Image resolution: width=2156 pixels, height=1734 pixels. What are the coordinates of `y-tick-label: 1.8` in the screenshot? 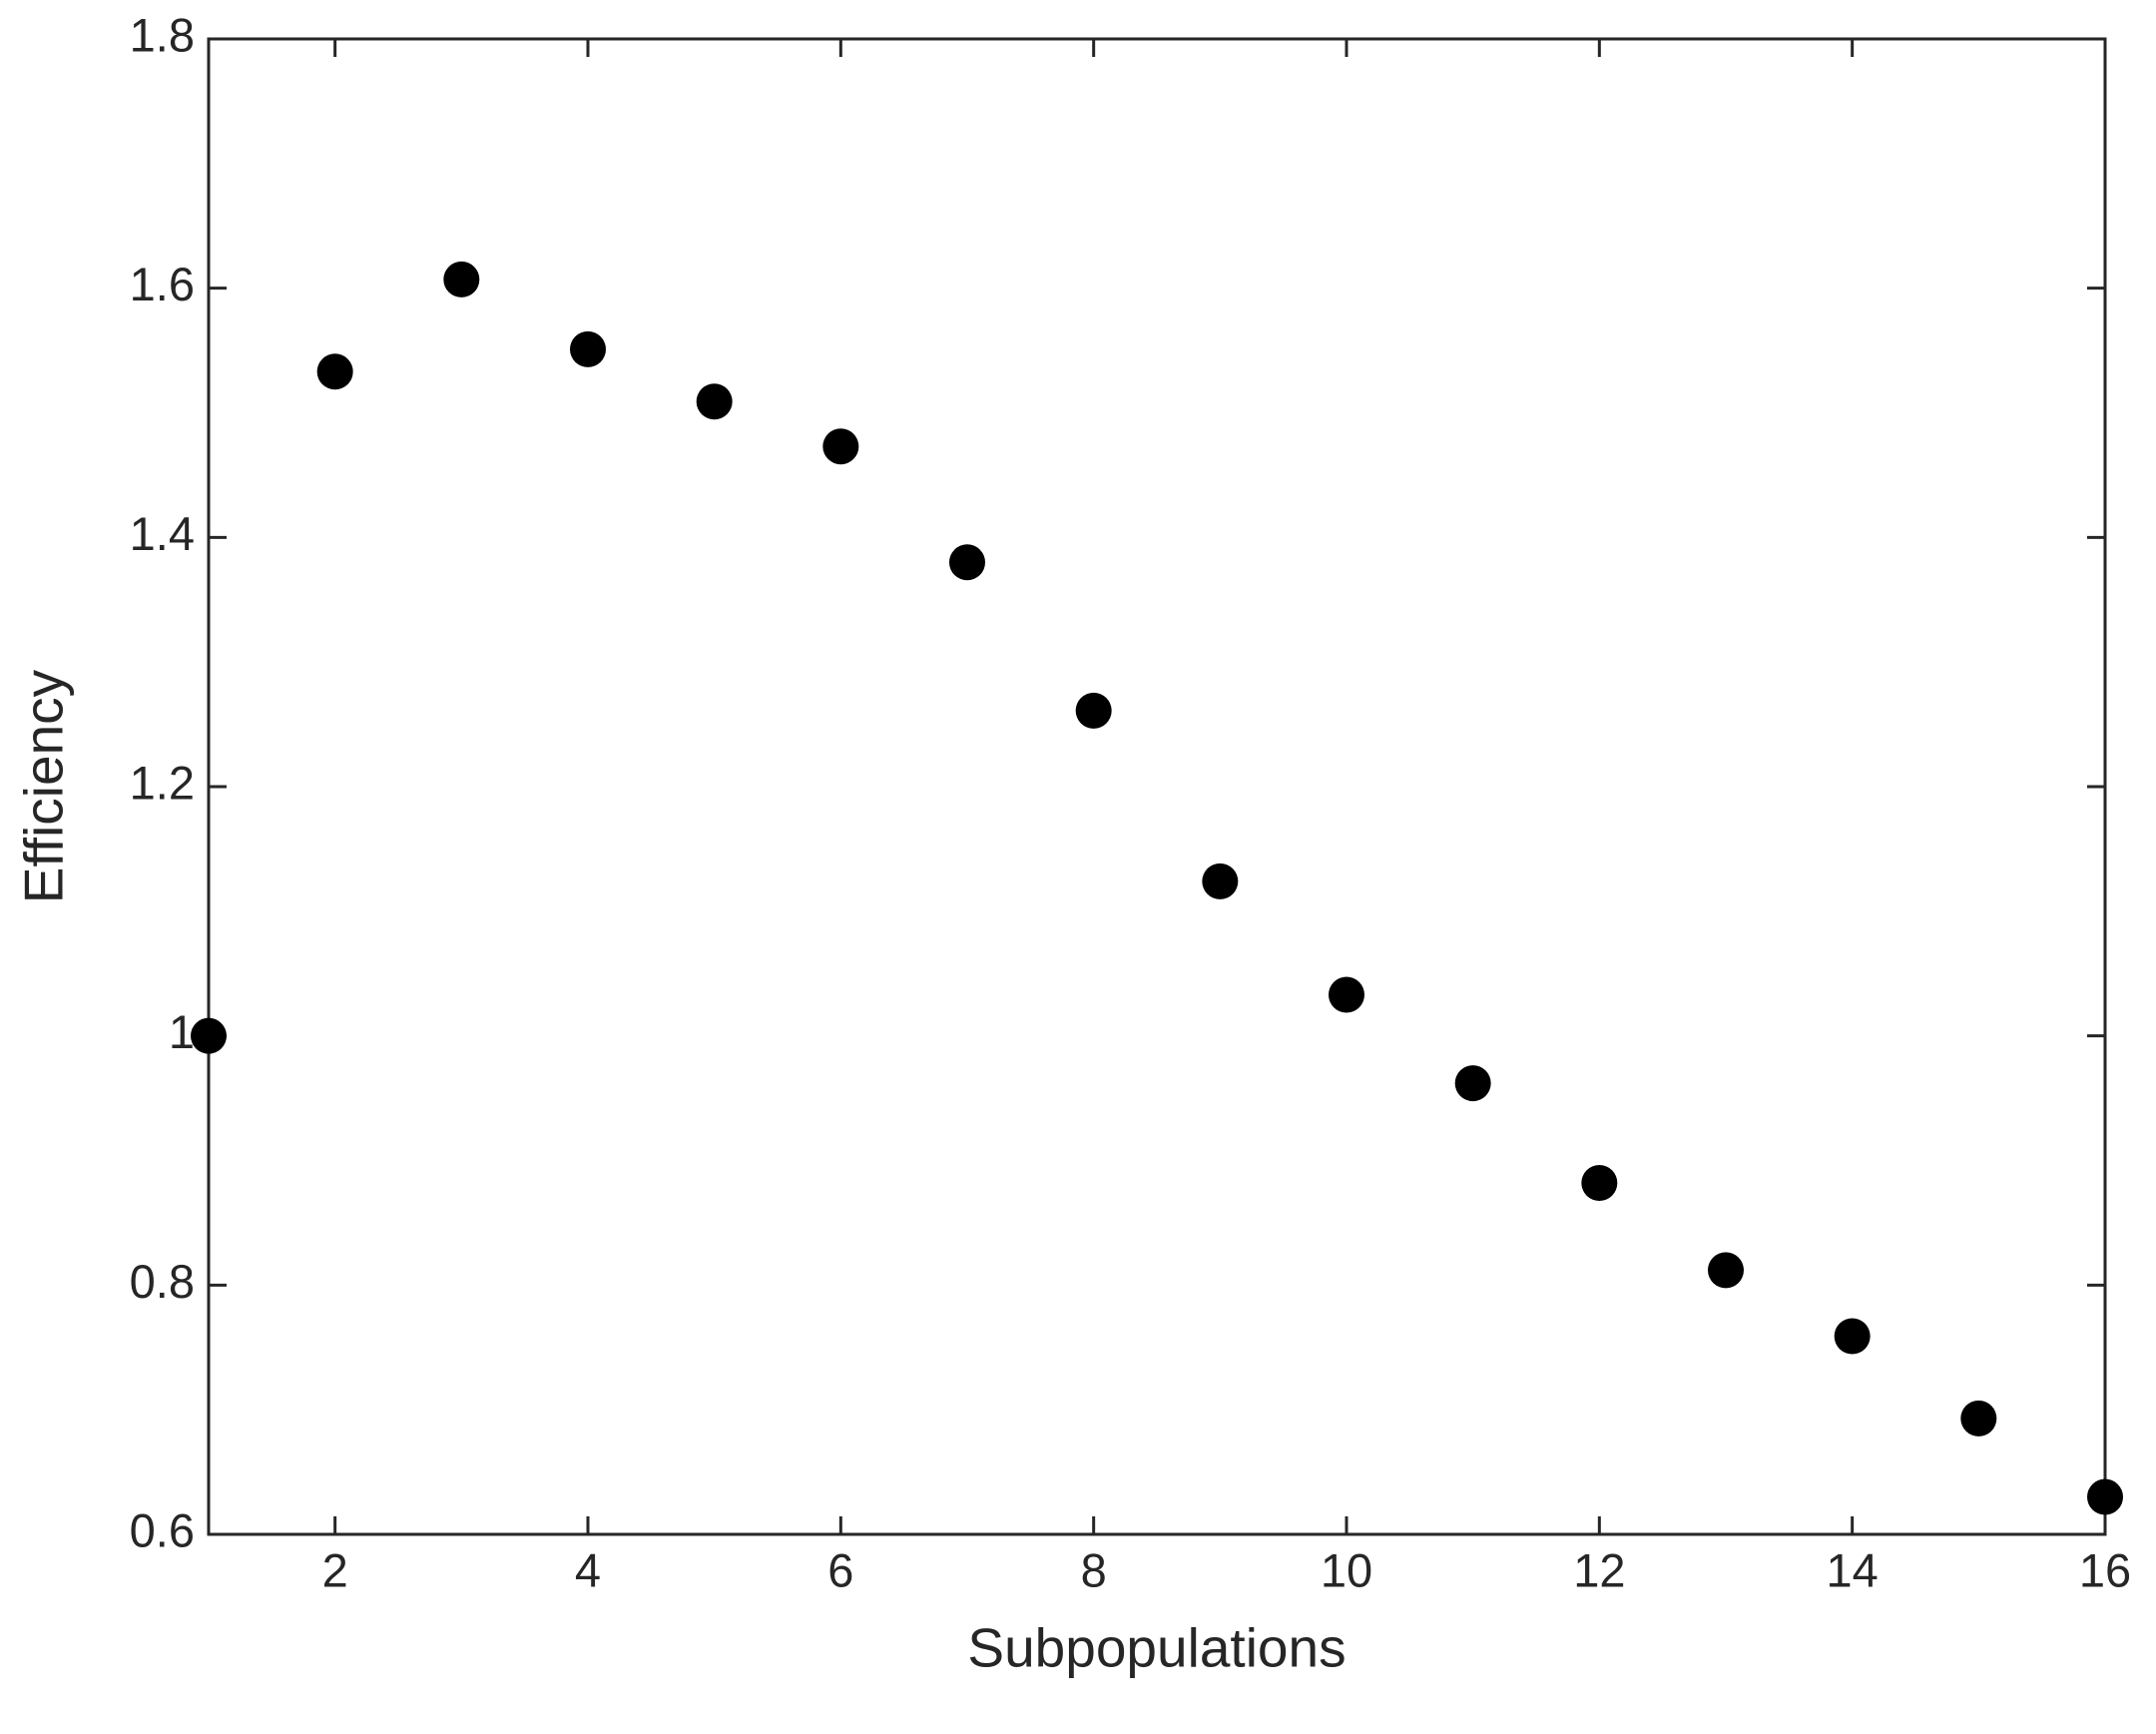 It's located at (162, 34).